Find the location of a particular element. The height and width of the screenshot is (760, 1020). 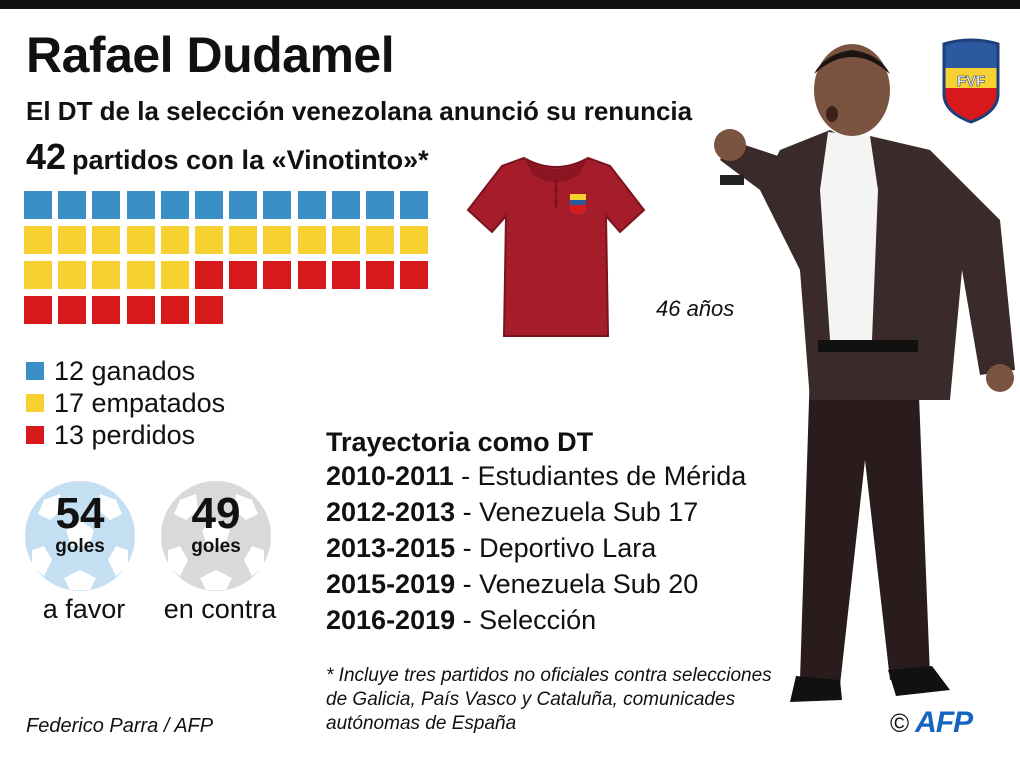

goals-against-ball-icon: 49 goles is located at coordinates (216, 536).